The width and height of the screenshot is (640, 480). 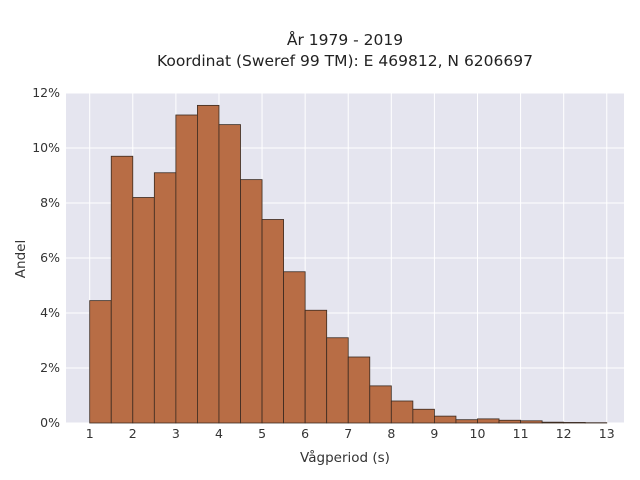 What do you see at coordinates (50, 367) in the screenshot?
I see `y-tick-label: 2%` at bounding box center [50, 367].